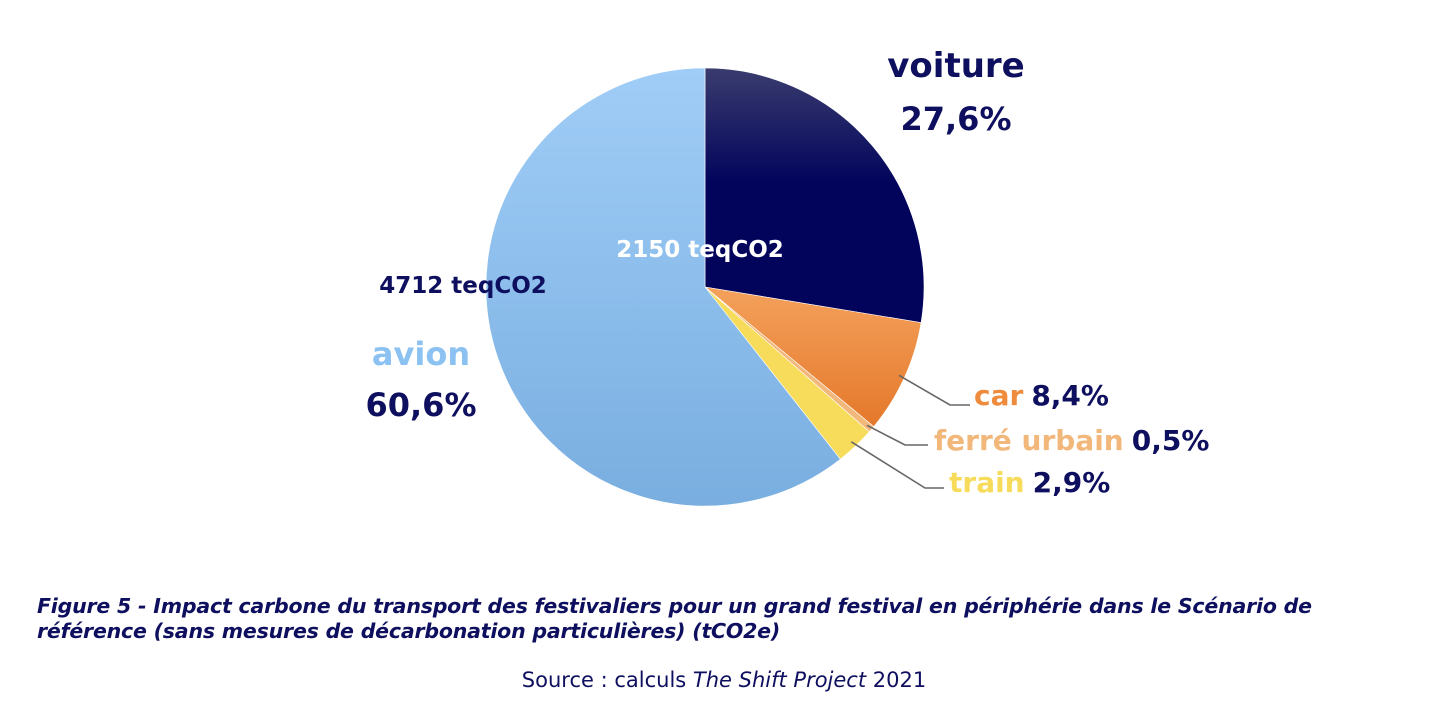 This screenshot has height=708, width=1448. What do you see at coordinates (1171, 440) in the screenshot?
I see `label-ferre-pct: 0,5%` at bounding box center [1171, 440].